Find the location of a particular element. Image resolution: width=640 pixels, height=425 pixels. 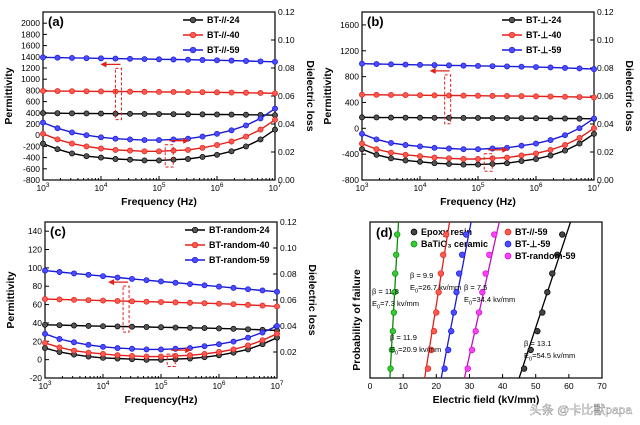

y2-tick-label: 0.12 is located at coordinates (288, 222).